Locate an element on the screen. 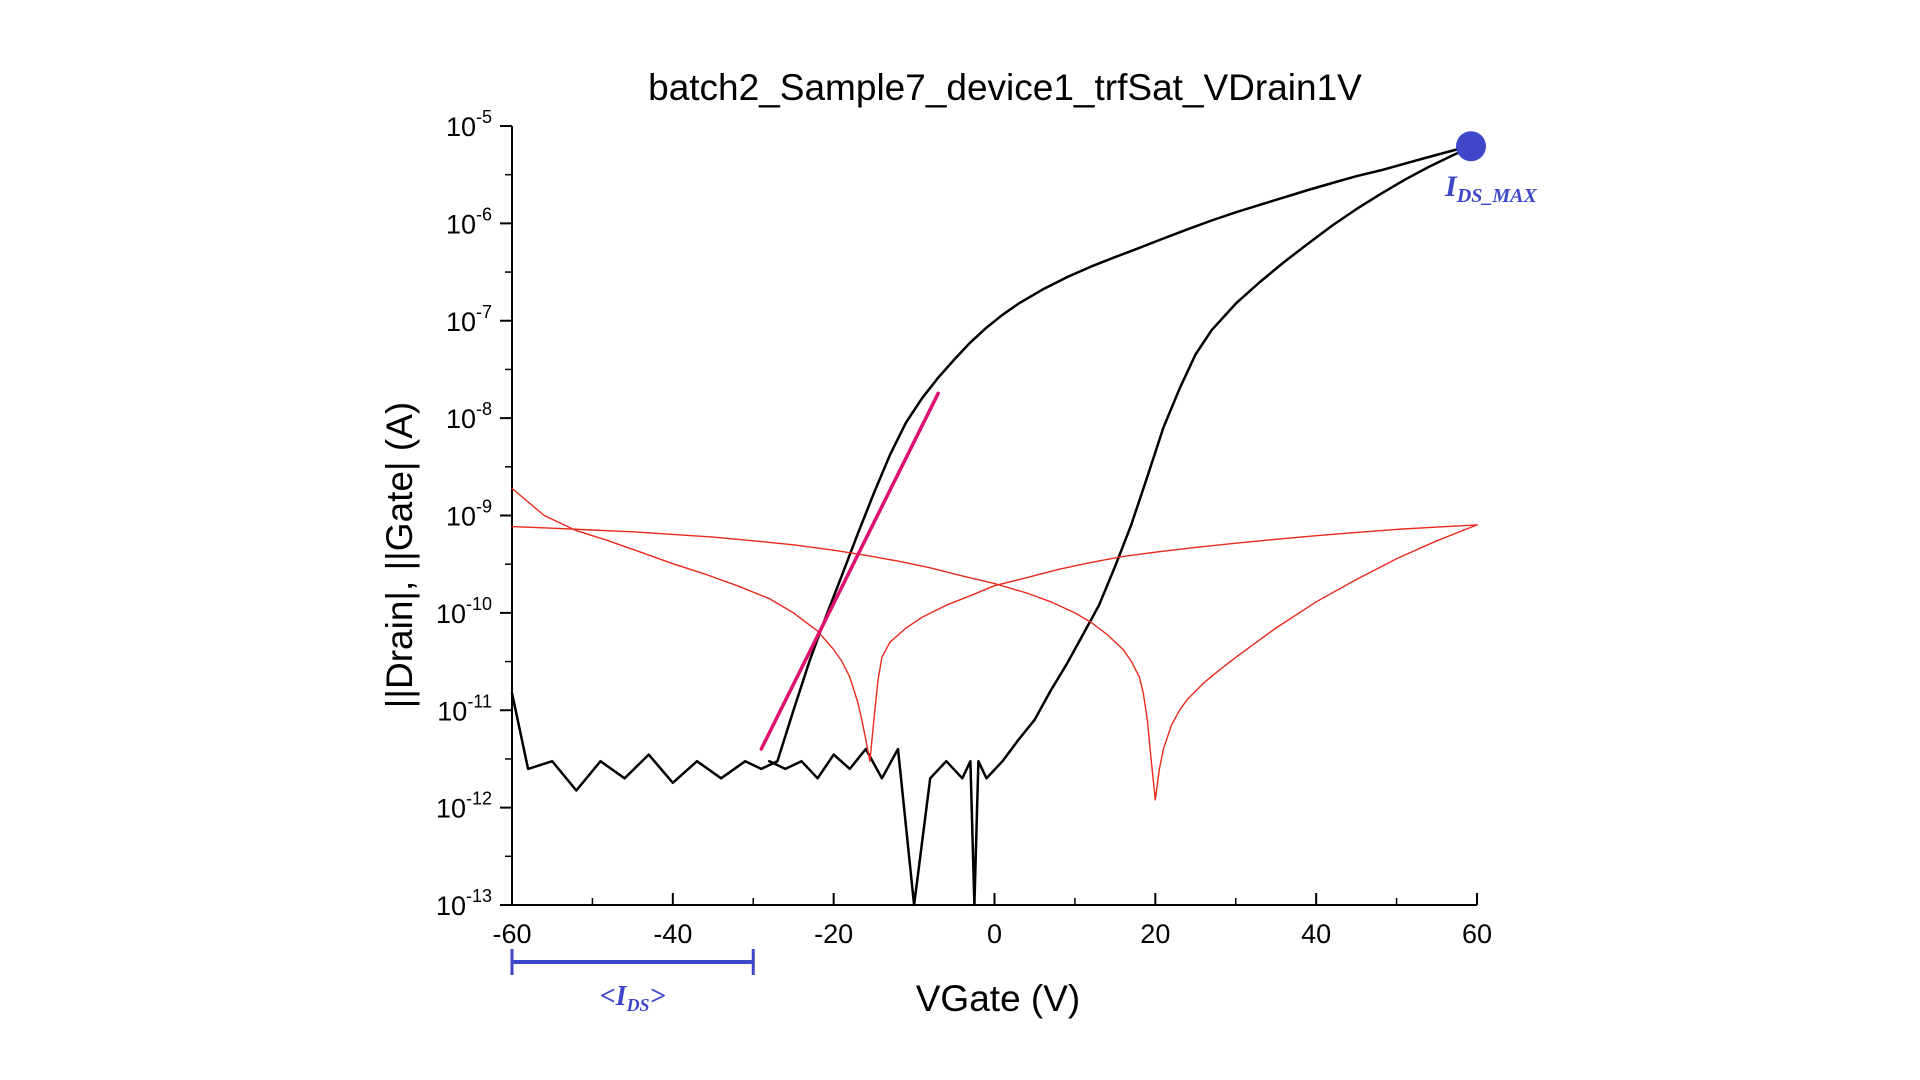  x-tick-label: 0 is located at coordinates (994, 934).